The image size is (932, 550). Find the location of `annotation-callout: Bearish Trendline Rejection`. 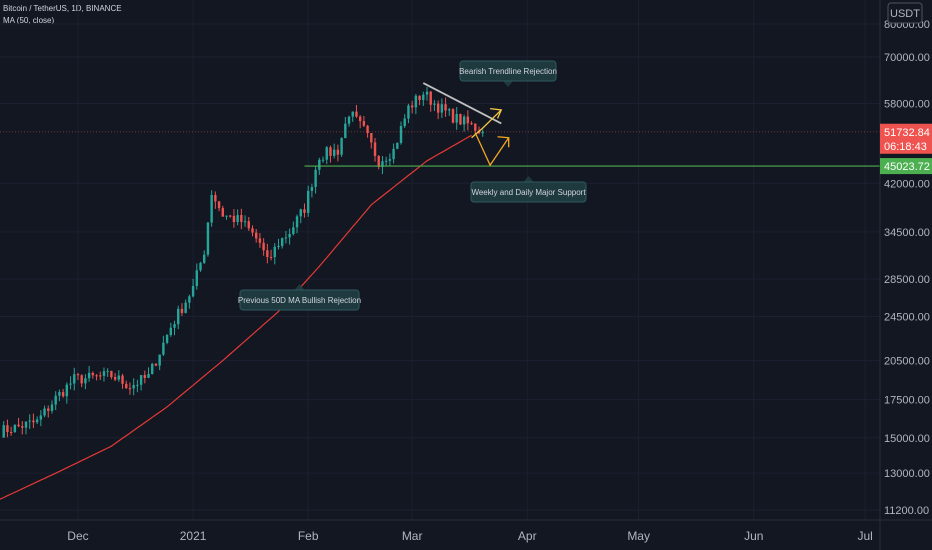

annotation-callout: Bearish Trendline Rejection is located at coordinates (508, 73).